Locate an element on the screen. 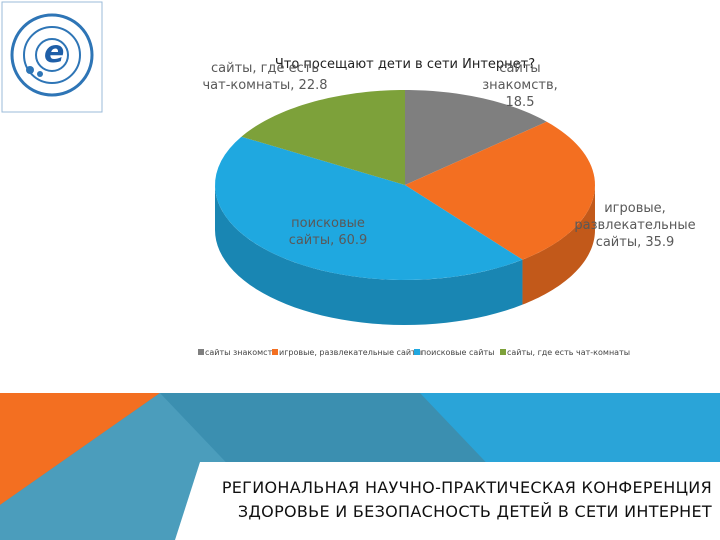 The width and height of the screenshot is (720, 540). svg-text: e is located at coordinates (54, 52).